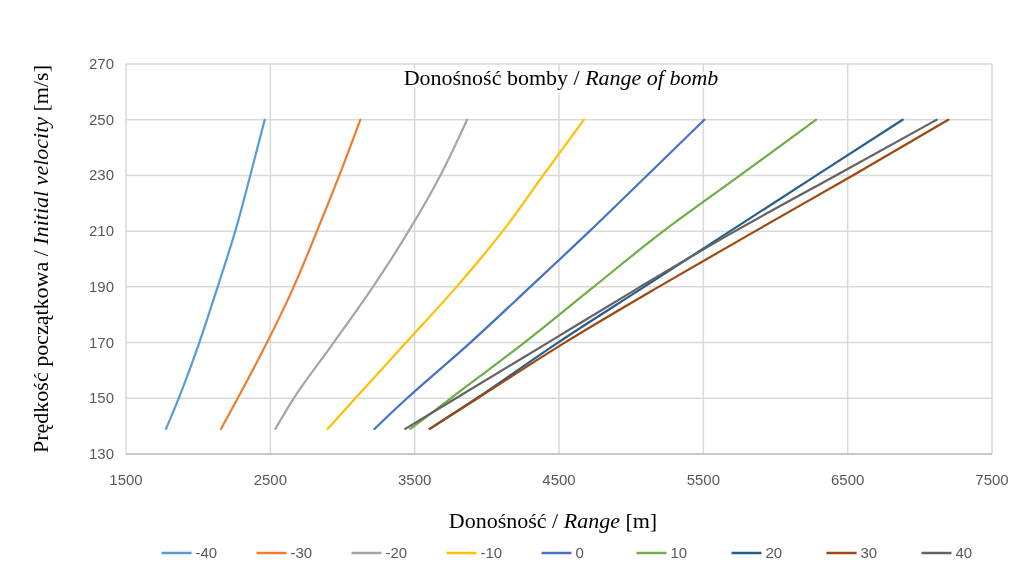 The image size is (1022, 588). I want to click on x-tick-label: 6500, so click(847, 479).